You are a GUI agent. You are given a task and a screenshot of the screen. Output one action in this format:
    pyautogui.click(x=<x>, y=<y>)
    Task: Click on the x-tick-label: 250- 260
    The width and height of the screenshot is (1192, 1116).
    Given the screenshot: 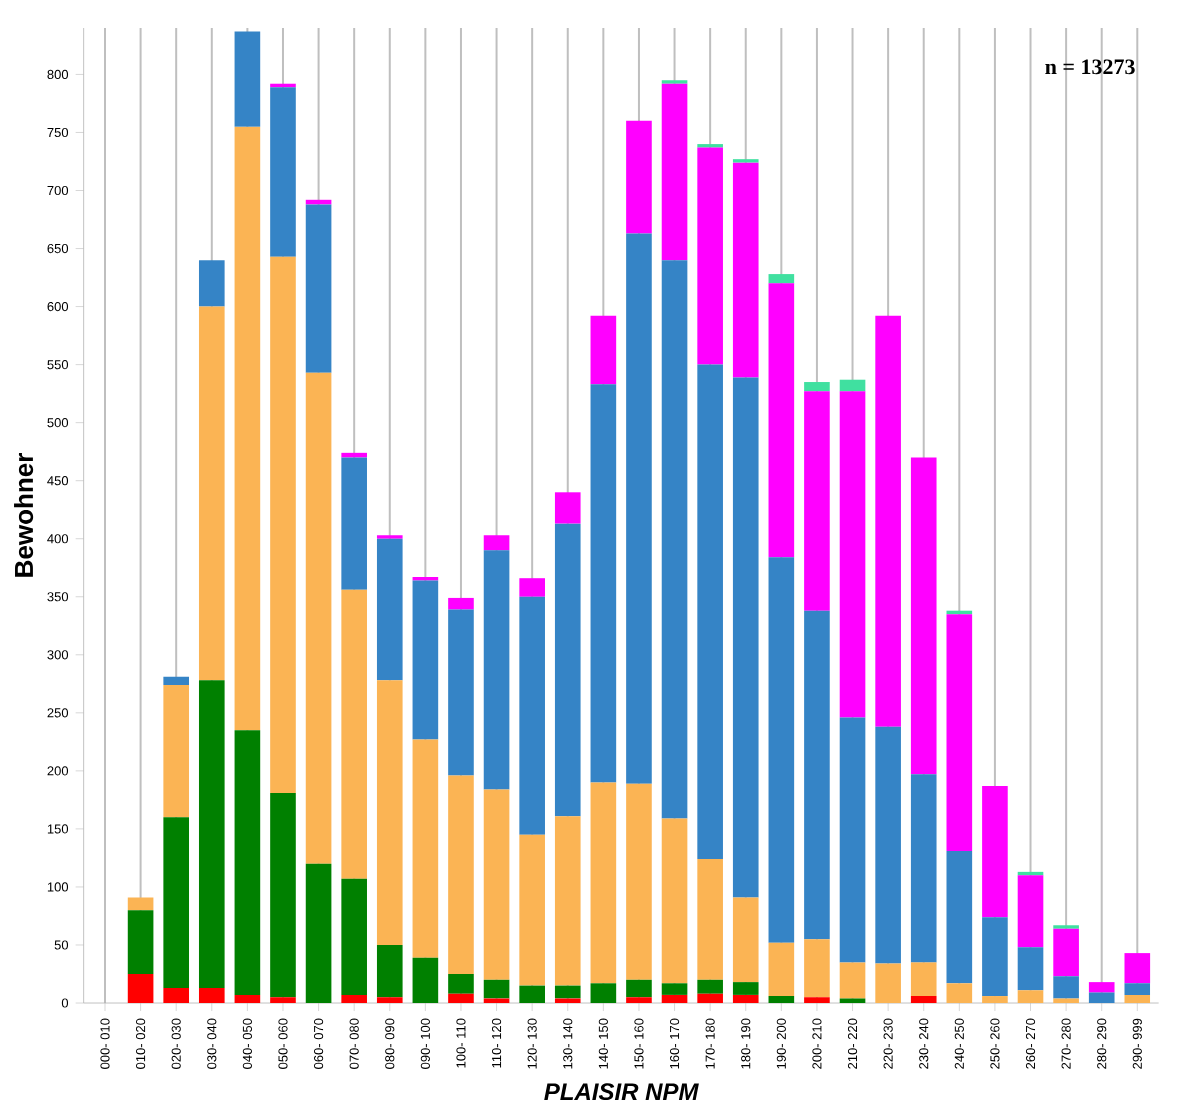 What is the action you would take?
    pyautogui.click(x=995, y=1043)
    